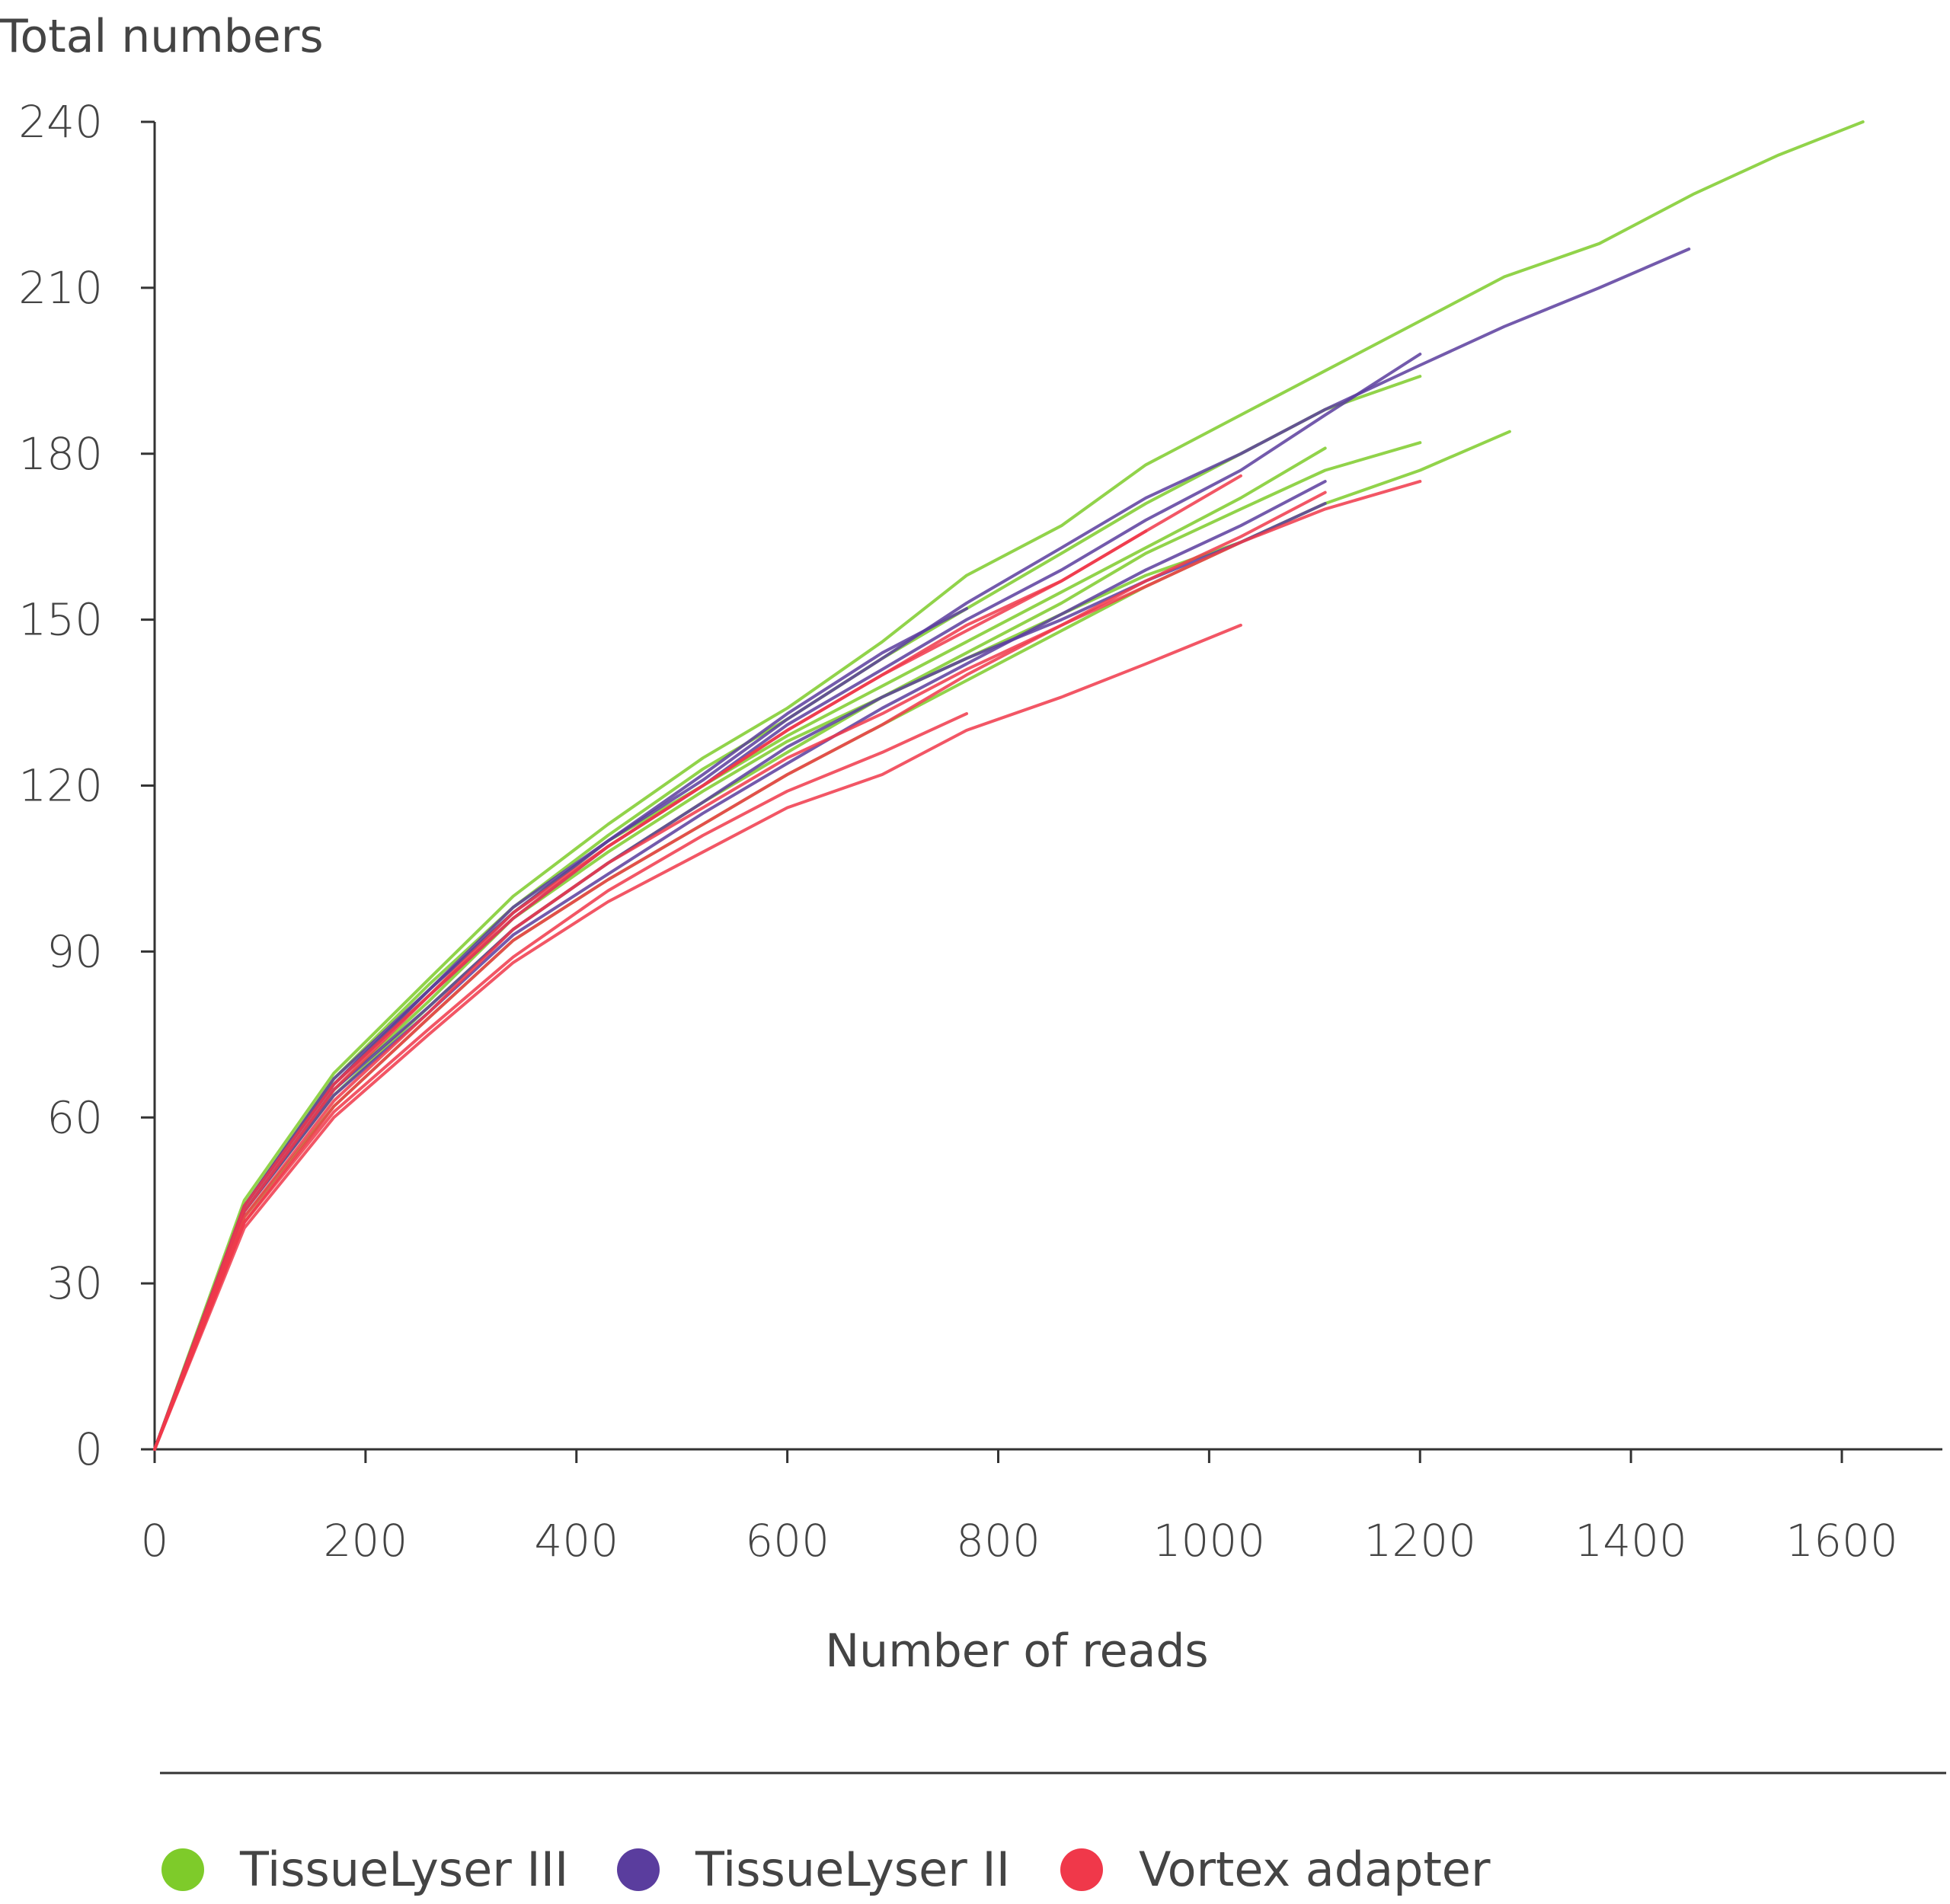 The height and width of the screenshot is (1904, 1950). I want to click on x-tick-label: 1400, so click(1630, 1541).